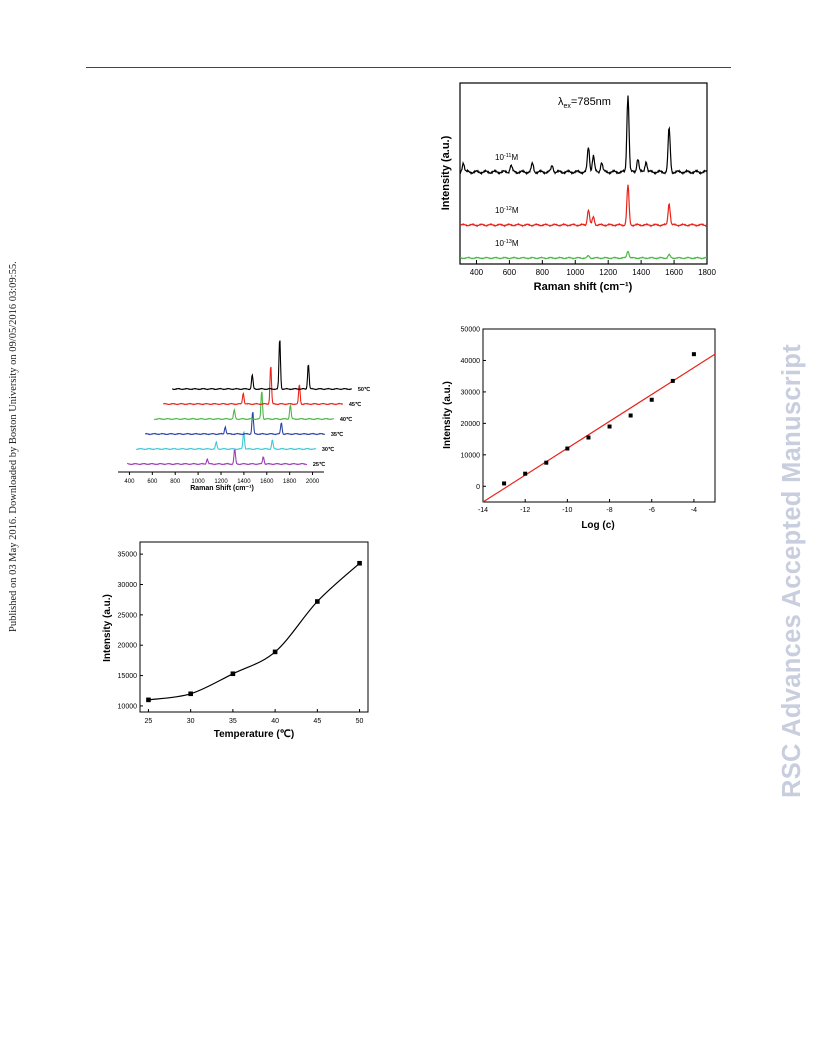 This screenshot has height=1056, width=816. I want to click on y-tick-label: 40000, so click(471, 361).